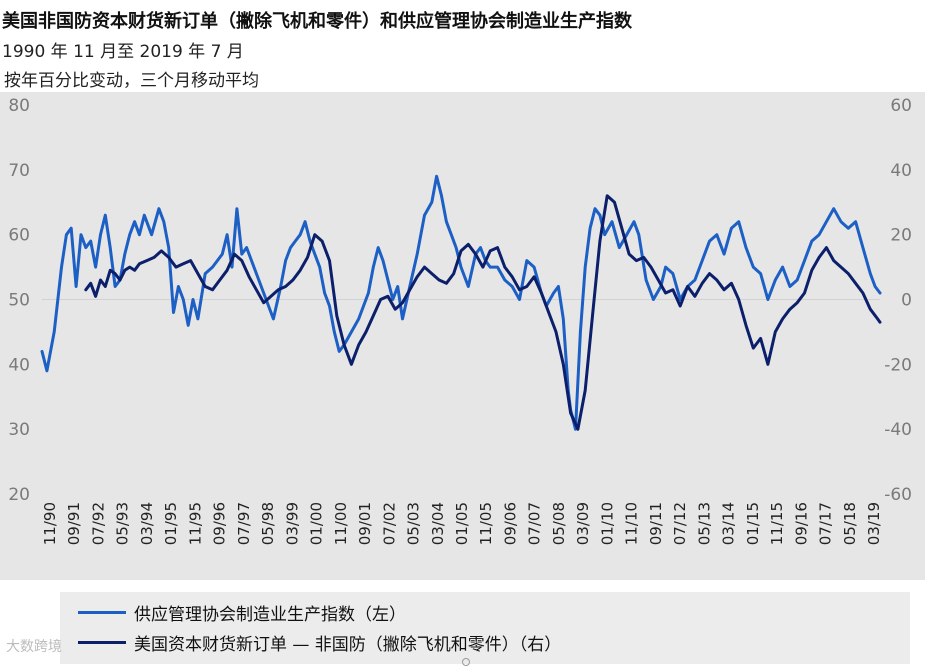 The height and width of the screenshot is (666, 925). I want to click on x-tick-label: 09/11, so click(656, 523).